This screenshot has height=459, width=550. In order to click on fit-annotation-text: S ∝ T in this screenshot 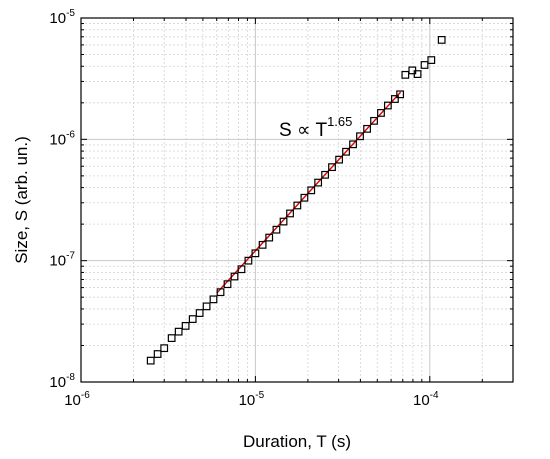, I will do `click(303, 130)`.